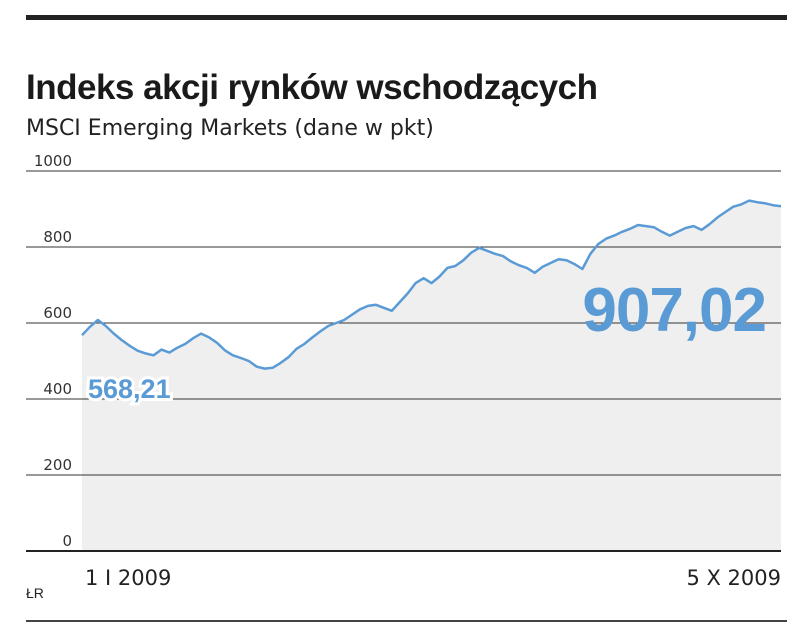 The image size is (805, 640). What do you see at coordinates (406, 17) in the screenshot?
I see `top-rule` at bounding box center [406, 17].